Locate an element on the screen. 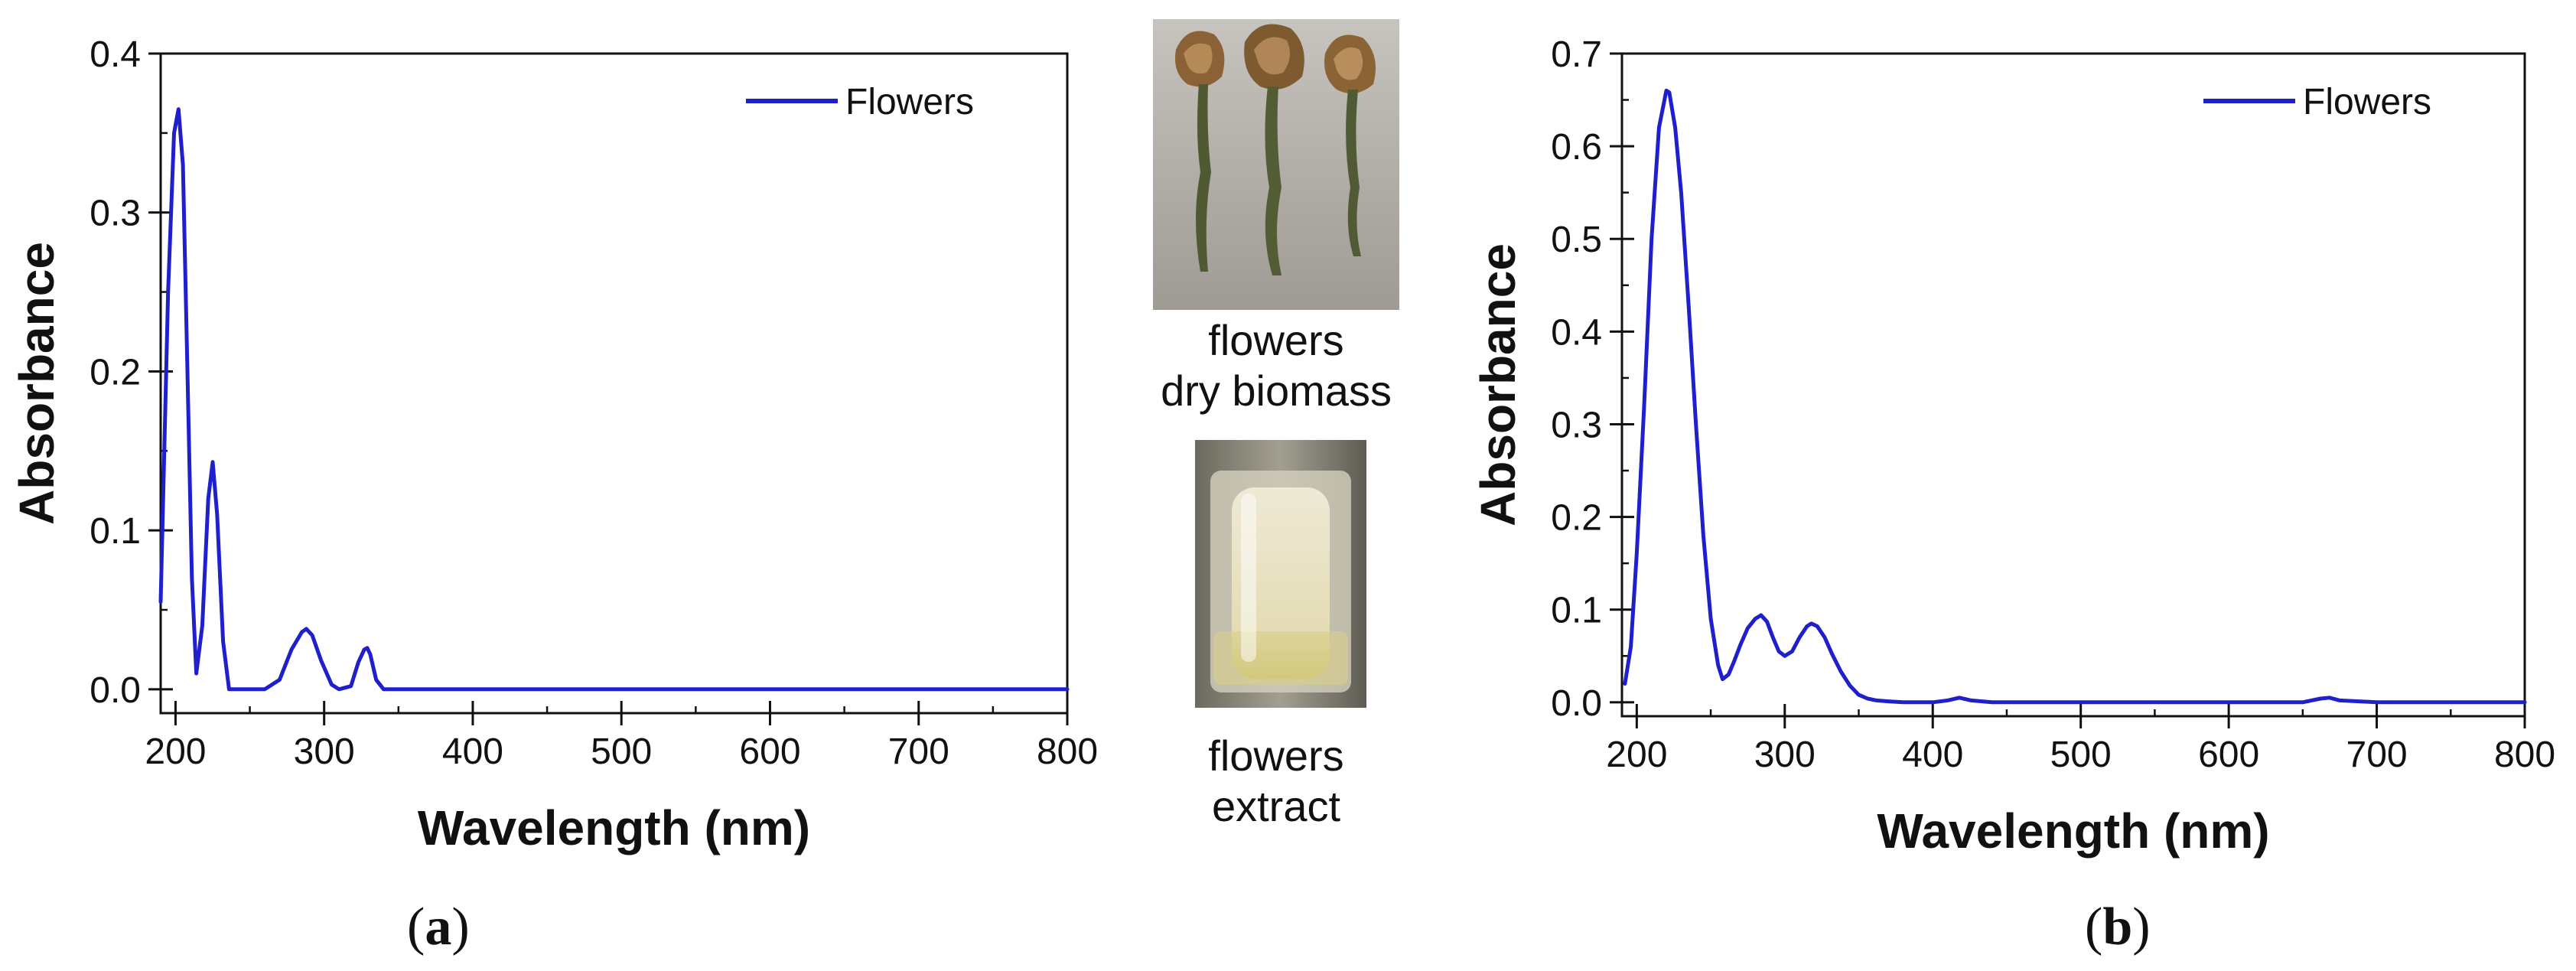 This screenshot has height=971, width=2576. y-tick-label: 0.6 is located at coordinates (1577, 147).